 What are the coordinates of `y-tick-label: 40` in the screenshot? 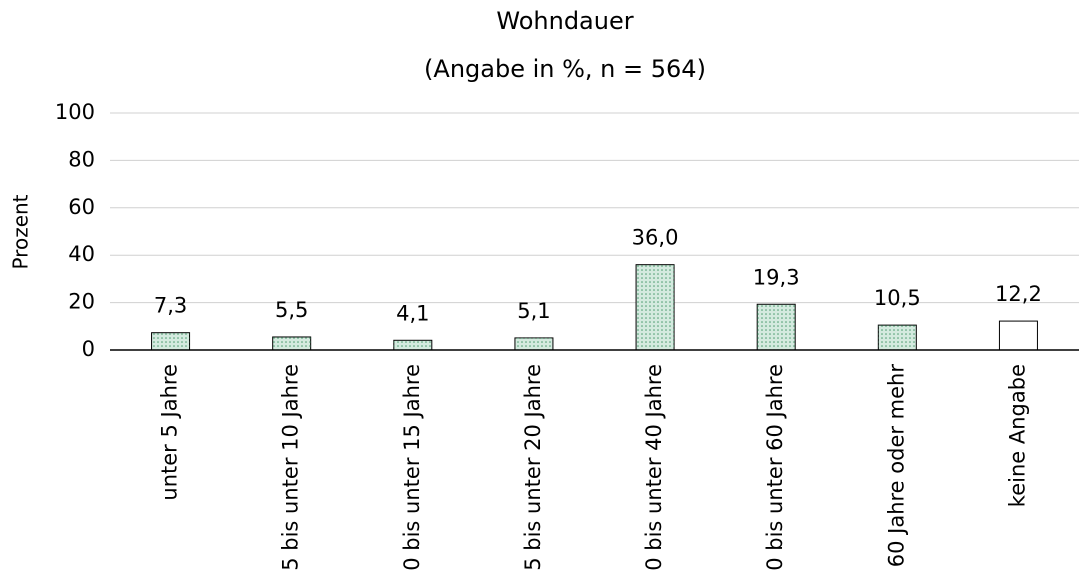 It's located at (81, 254).